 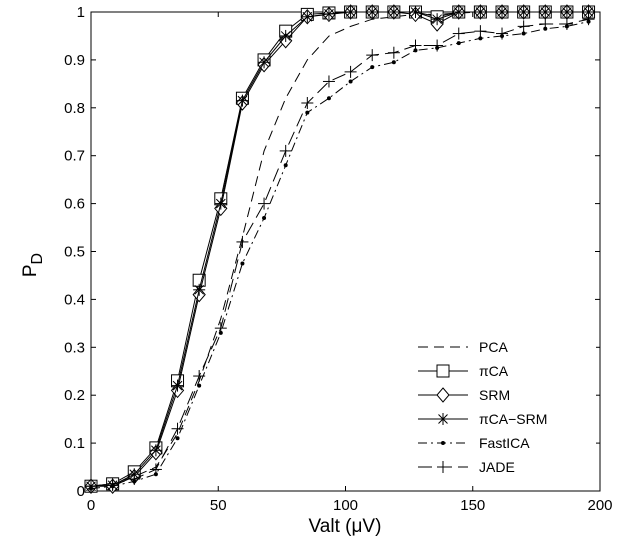 I want to click on legend-label: πCA−SRM, so click(x=513, y=419).